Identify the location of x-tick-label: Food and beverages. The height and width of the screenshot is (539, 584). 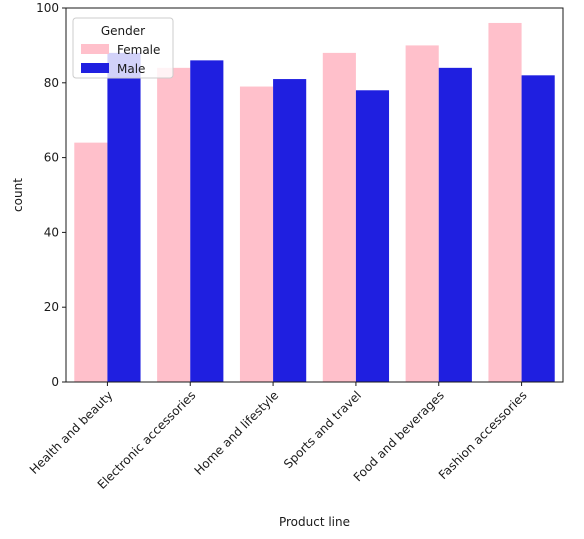
(399, 436).